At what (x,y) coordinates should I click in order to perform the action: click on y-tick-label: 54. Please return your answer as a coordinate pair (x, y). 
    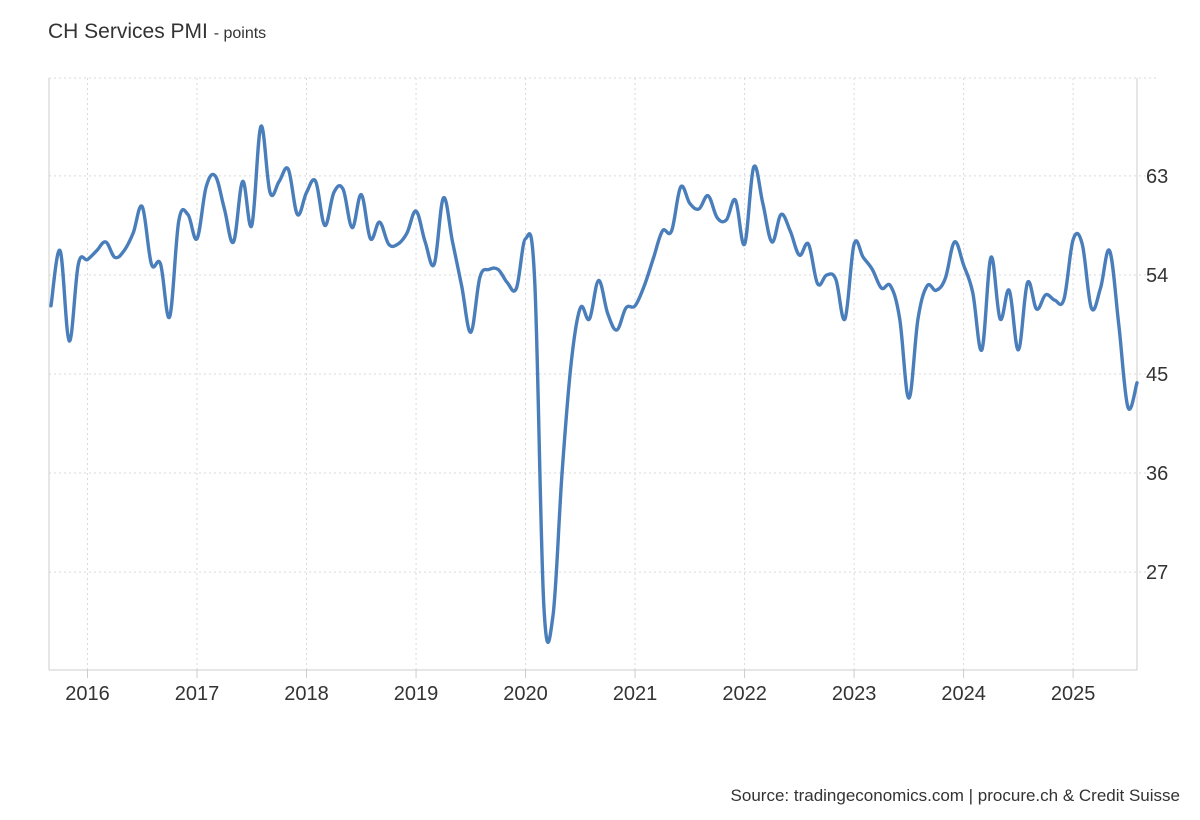
    Looking at the image, I should click on (1157, 276).